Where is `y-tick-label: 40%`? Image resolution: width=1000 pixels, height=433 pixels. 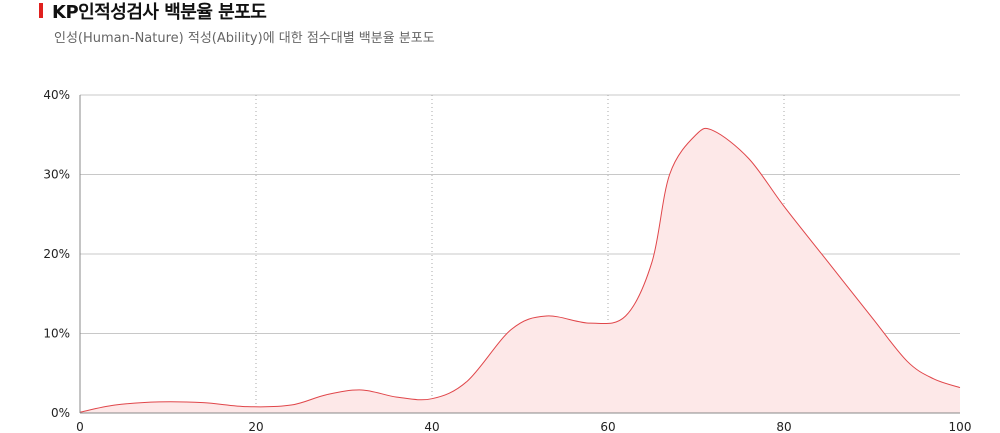 y-tick-label: 40% is located at coordinates (56, 95).